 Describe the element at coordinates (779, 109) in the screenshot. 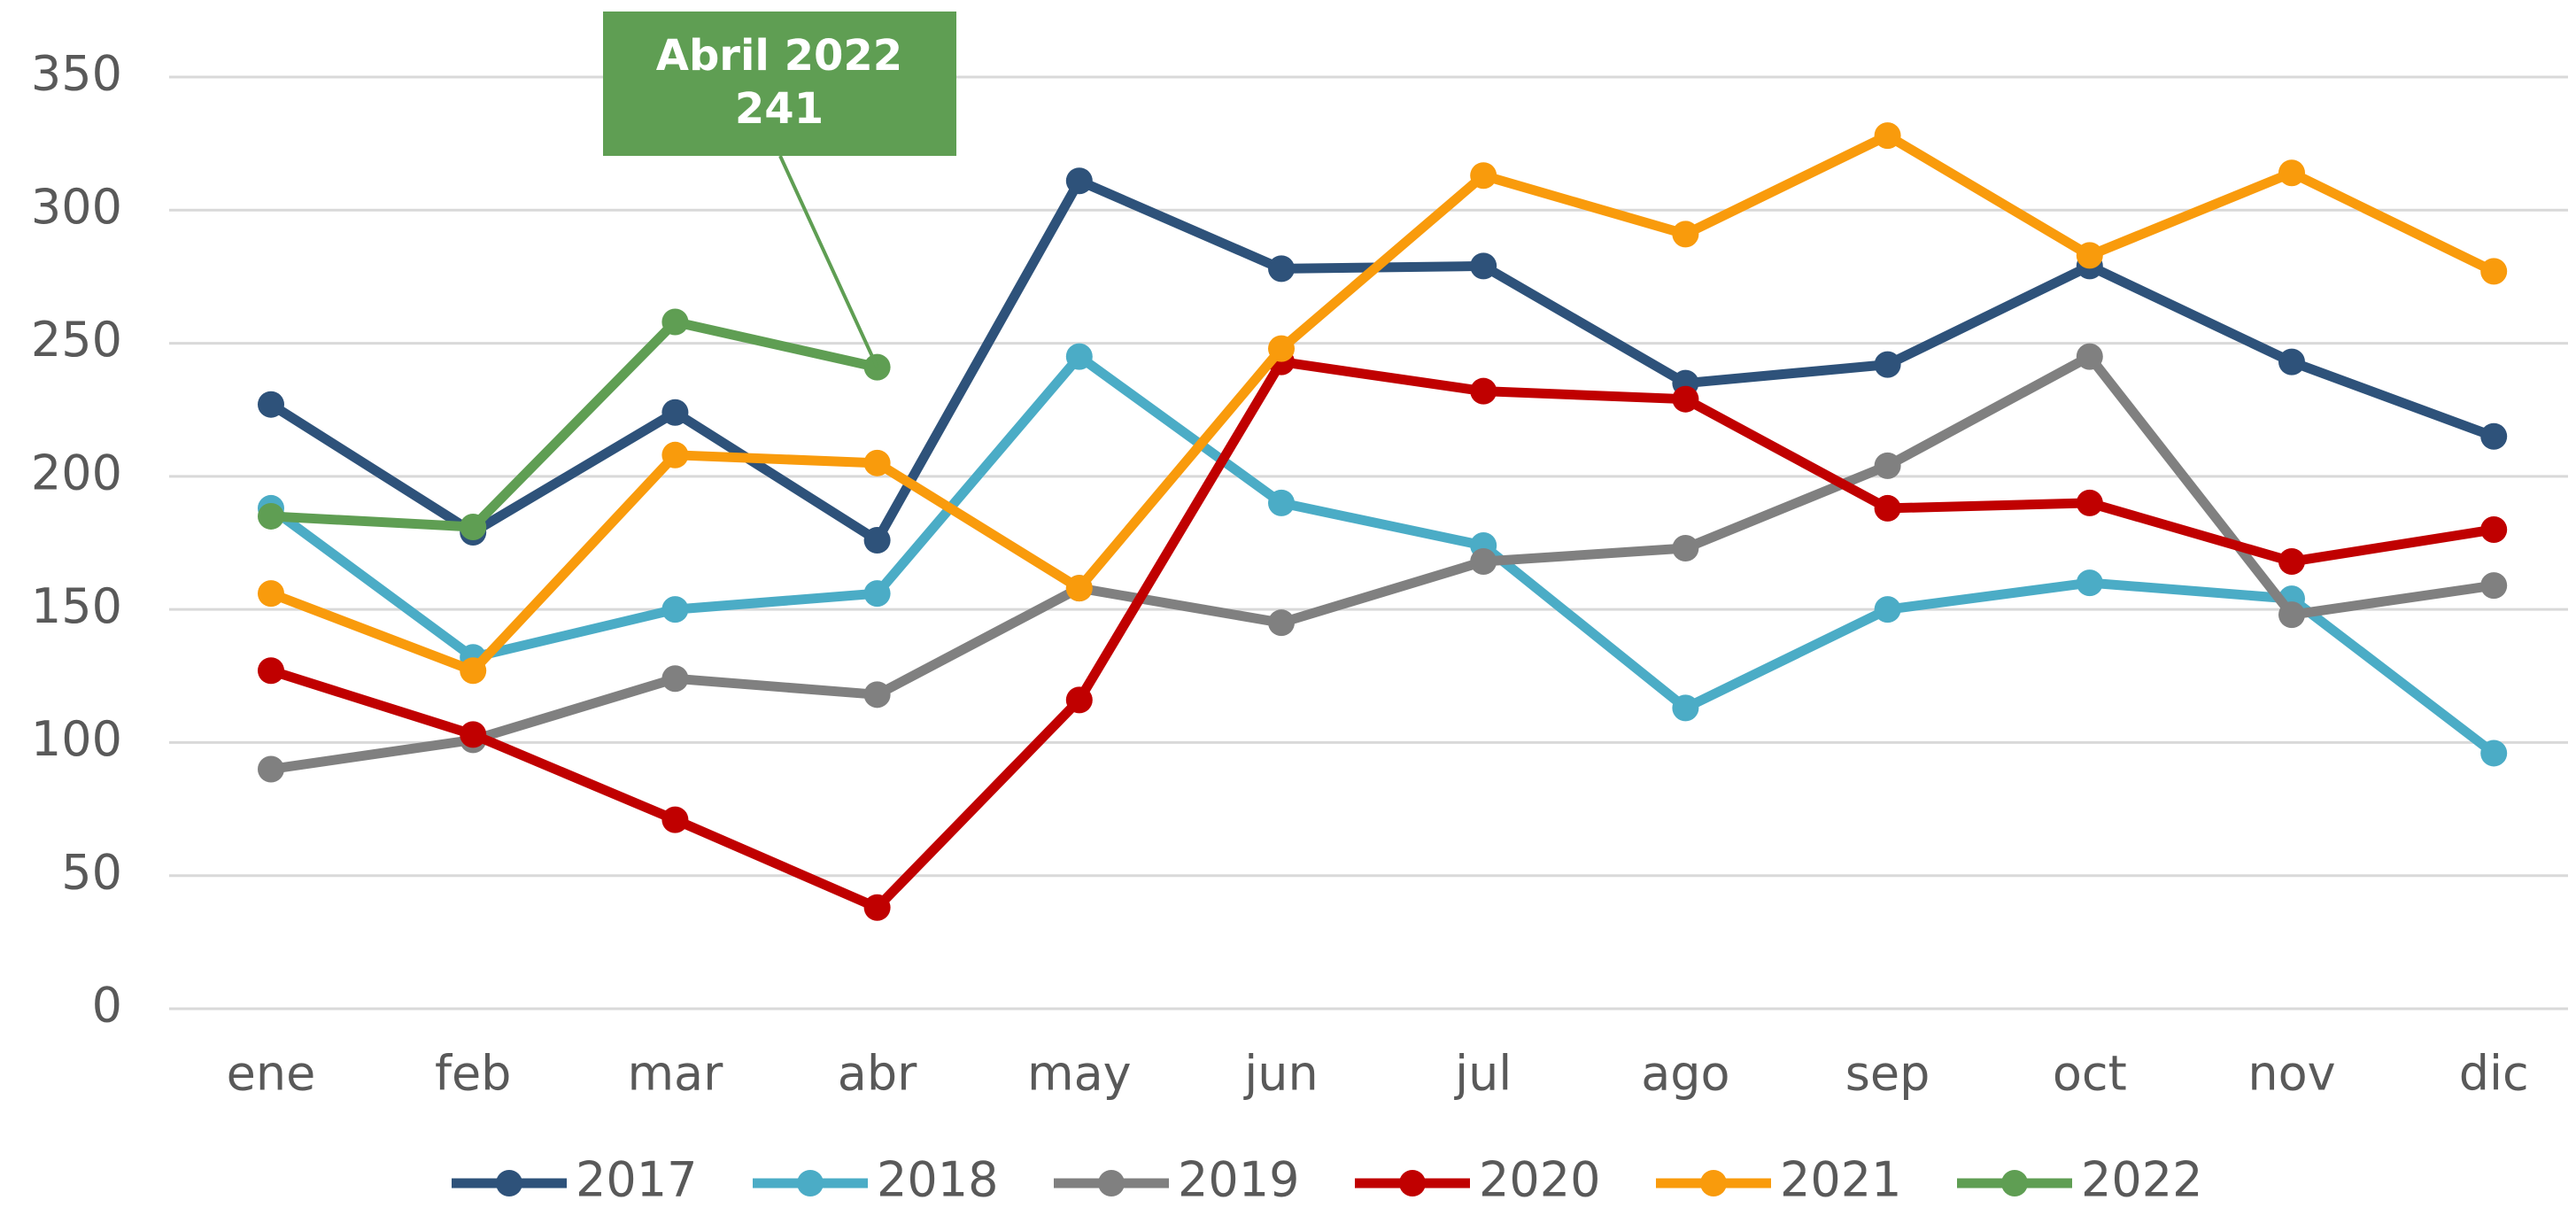

I see `annotation-value: 241` at that location.